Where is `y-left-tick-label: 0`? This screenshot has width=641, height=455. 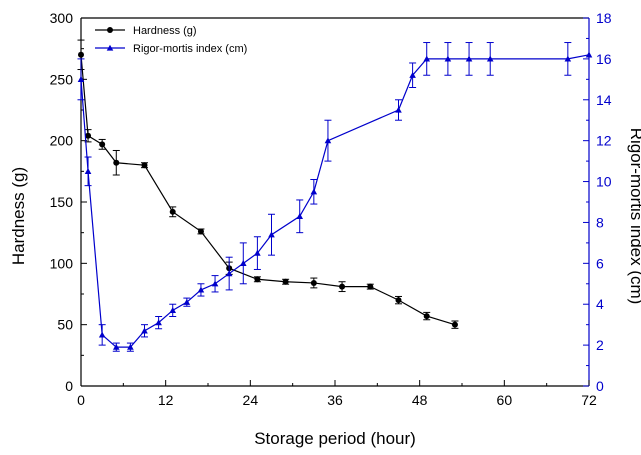
y-left-tick-label: 0 is located at coordinates (69, 386).